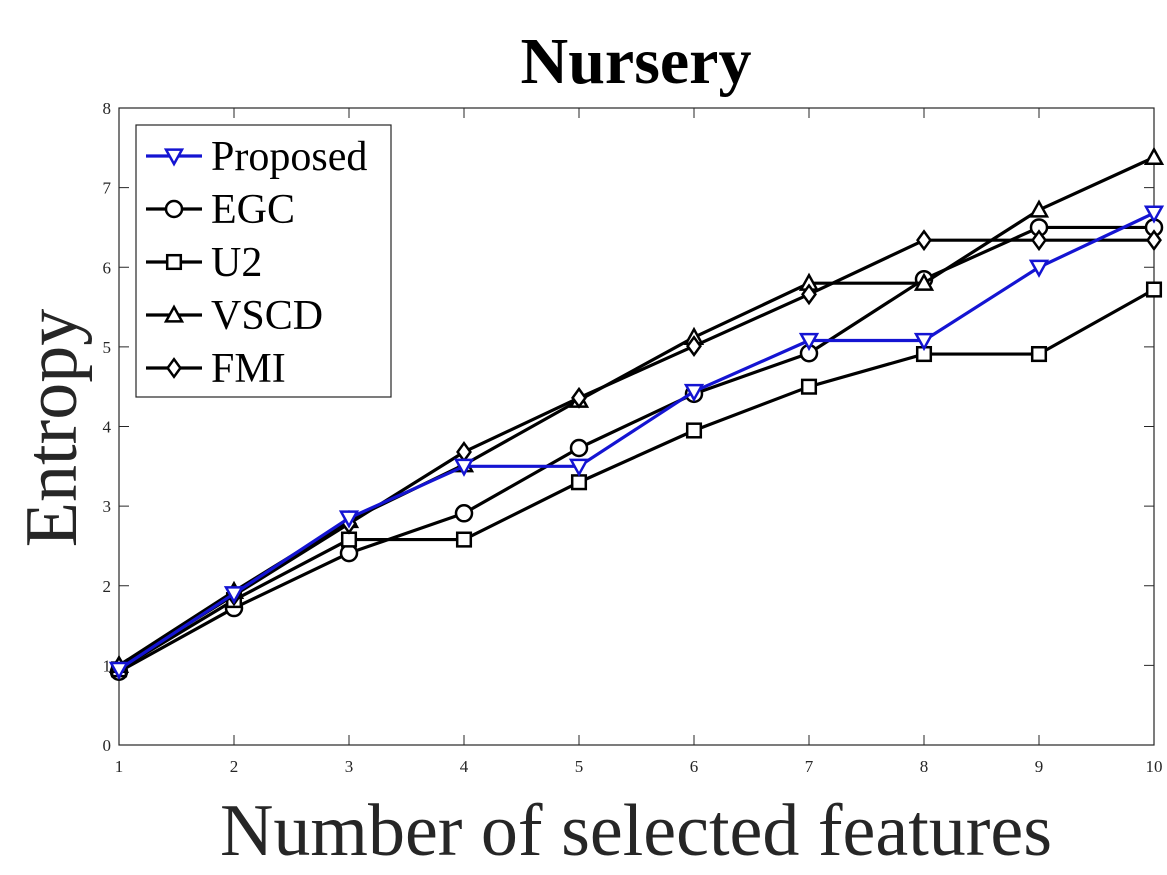  Describe the element at coordinates (52, 428) in the screenshot. I see `y-axis-label: Entropy` at that location.